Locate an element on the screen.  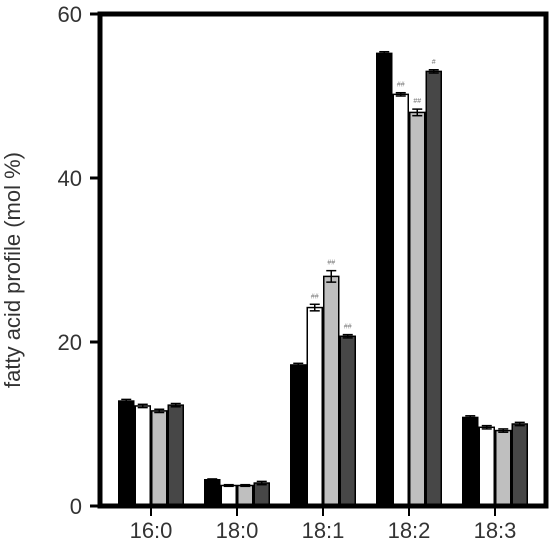
x-tick-label: 18:2 is located at coordinates (409, 530).